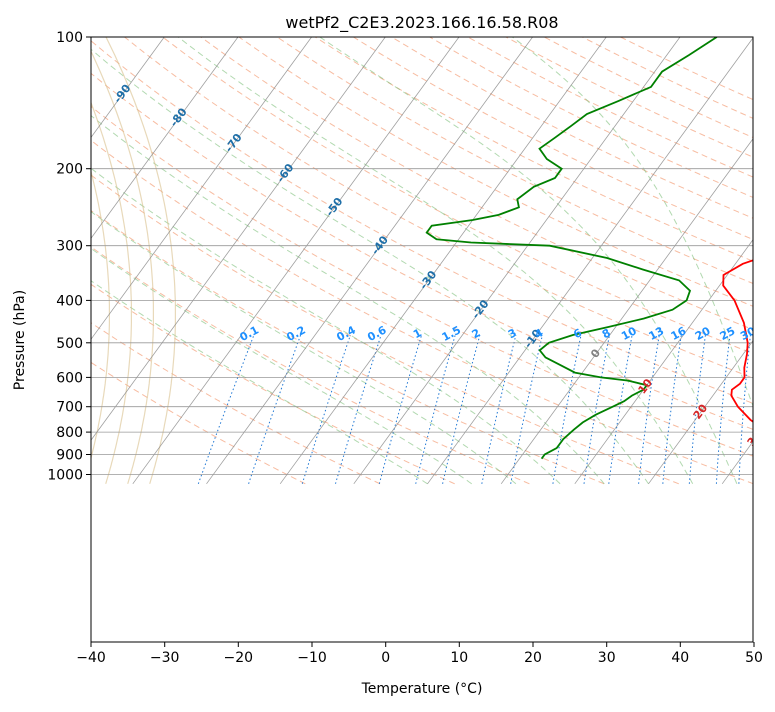 The image size is (775, 712). What do you see at coordinates (480, 309) in the screenshot?
I see `isotherm-label: -20` at bounding box center [480, 309].